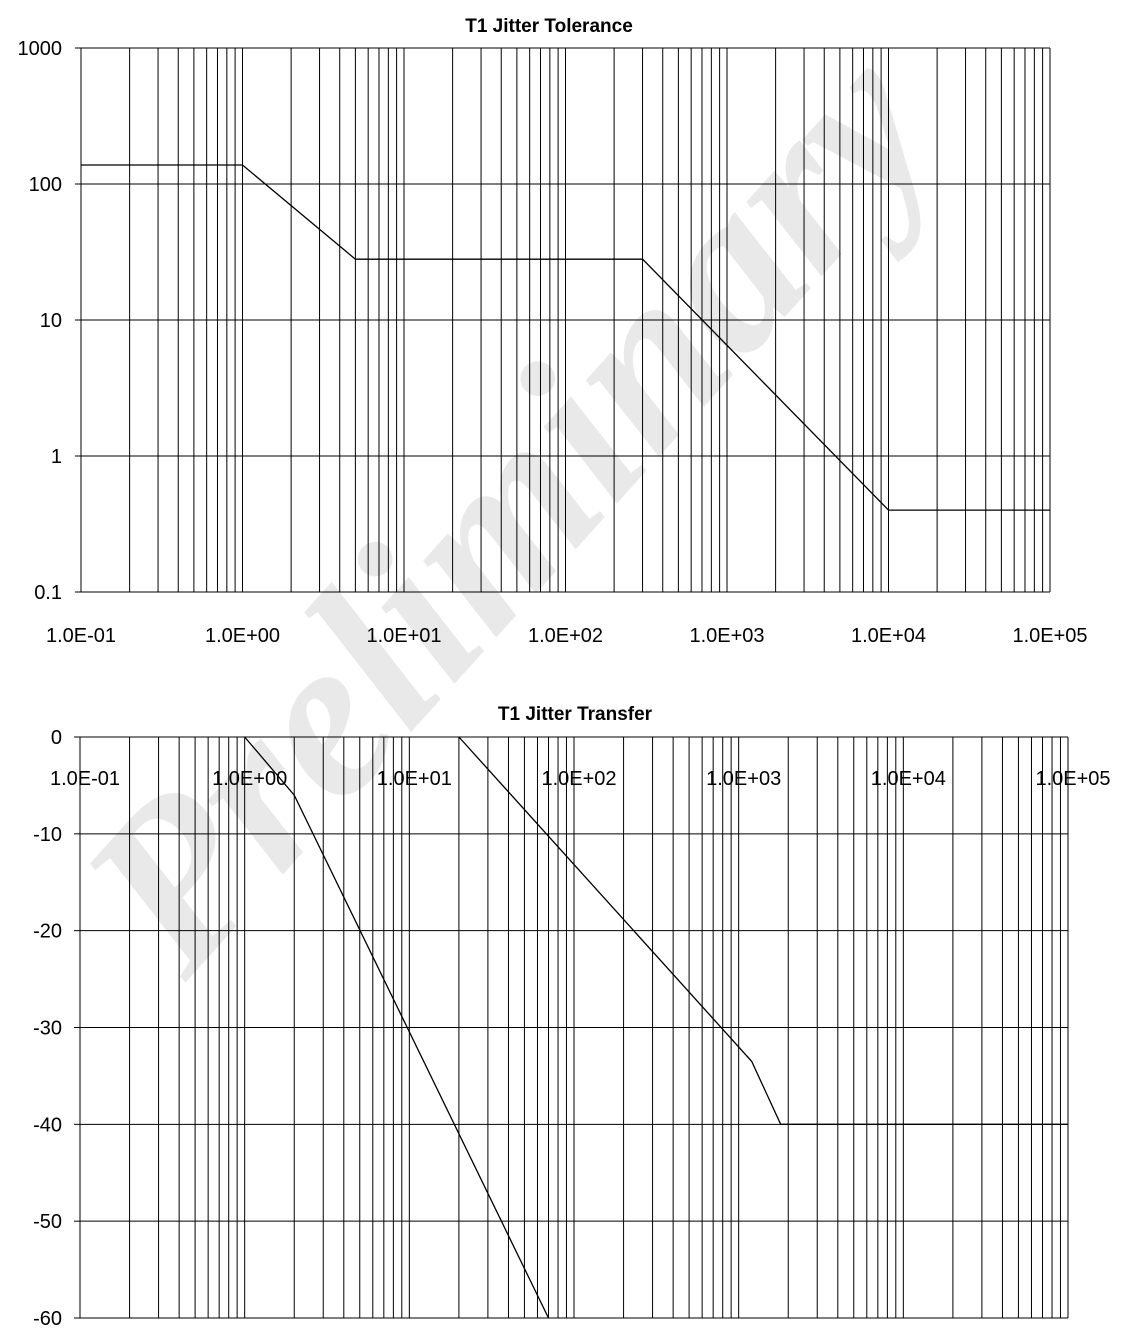 The width and height of the screenshot is (1132, 1335). I want to click on y-tick-label: 0, so click(56, 738).